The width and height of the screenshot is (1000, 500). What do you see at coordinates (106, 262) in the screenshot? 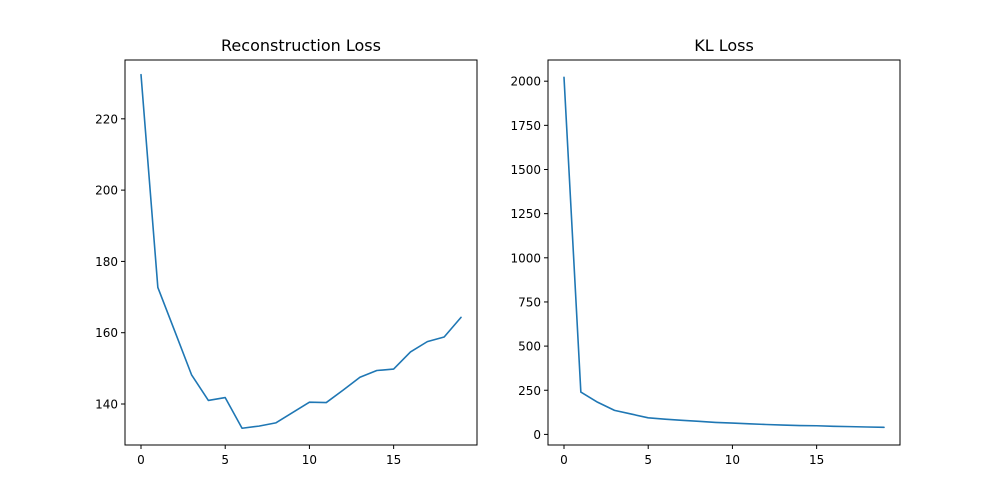
I see `reconstruction-loss-y-tick-label: 180` at bounding box center [106, 262].